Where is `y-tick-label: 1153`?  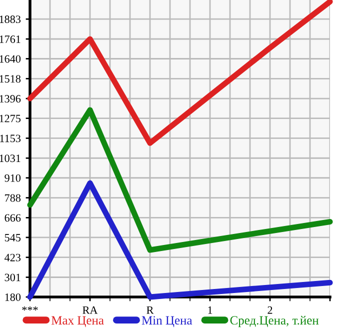 y-tick-label: 1153 is located at coordinates (10, 138).